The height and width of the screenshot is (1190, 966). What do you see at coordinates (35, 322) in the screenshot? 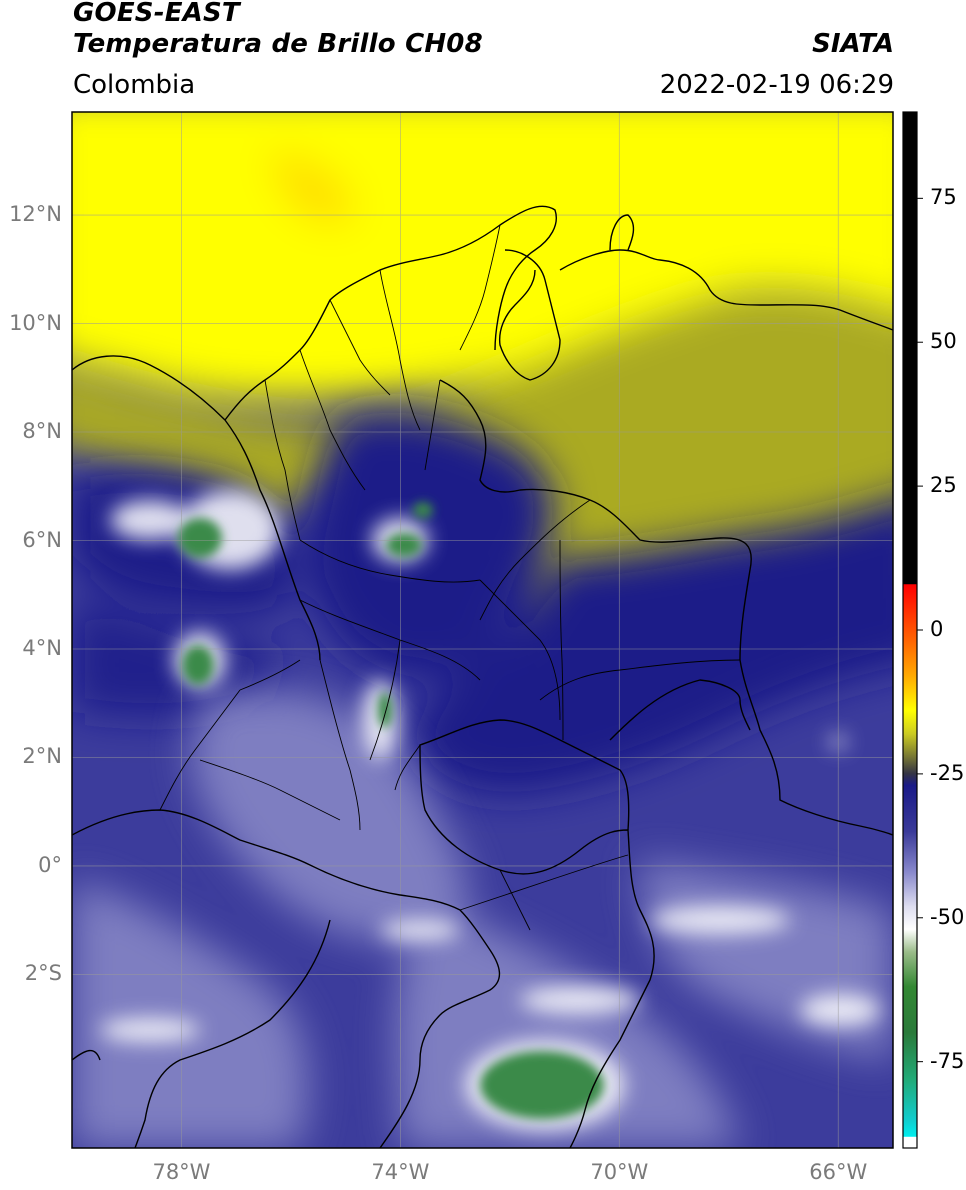
I see `lat-label: 10°N` at bounding box center [35, 322].